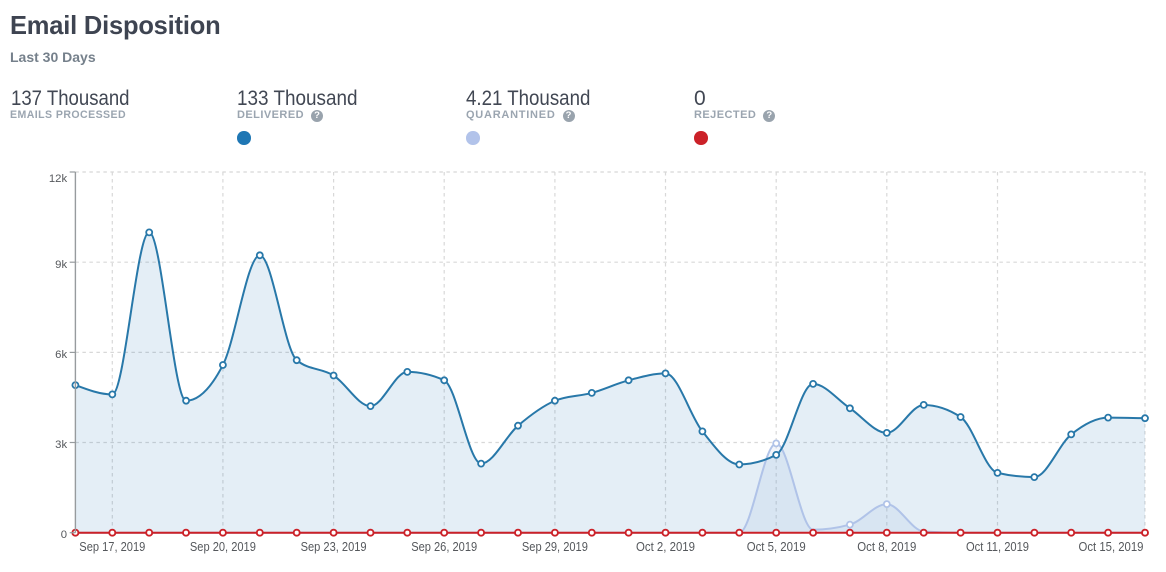 The image size is (1166, 572). What do you see at coordinates (444, 546) in the screenshot?
I see `svg-text: Sep 26, 2019` at bounding box center [444, 546].